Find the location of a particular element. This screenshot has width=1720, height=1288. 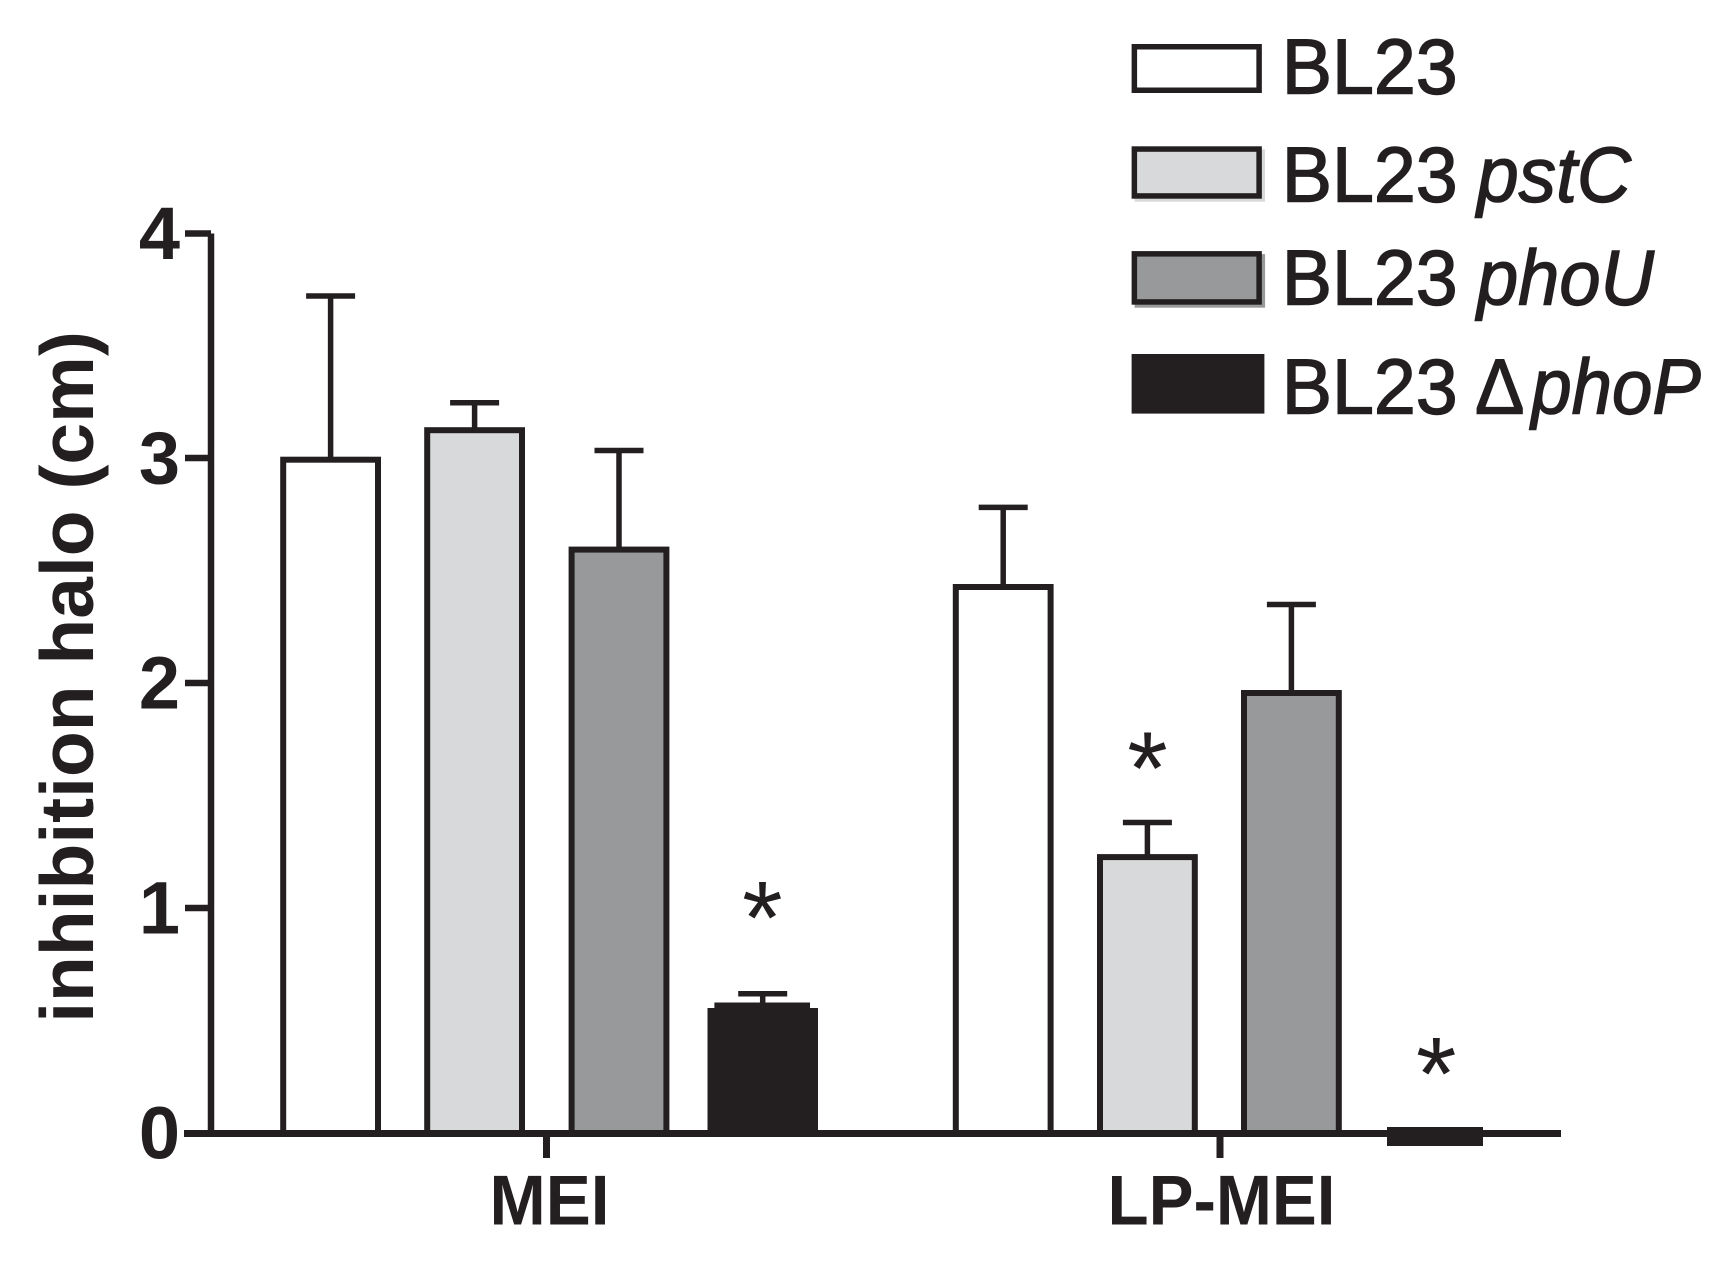

svg-text: inhibition halo (cm) is located at coordinates (67, 677).